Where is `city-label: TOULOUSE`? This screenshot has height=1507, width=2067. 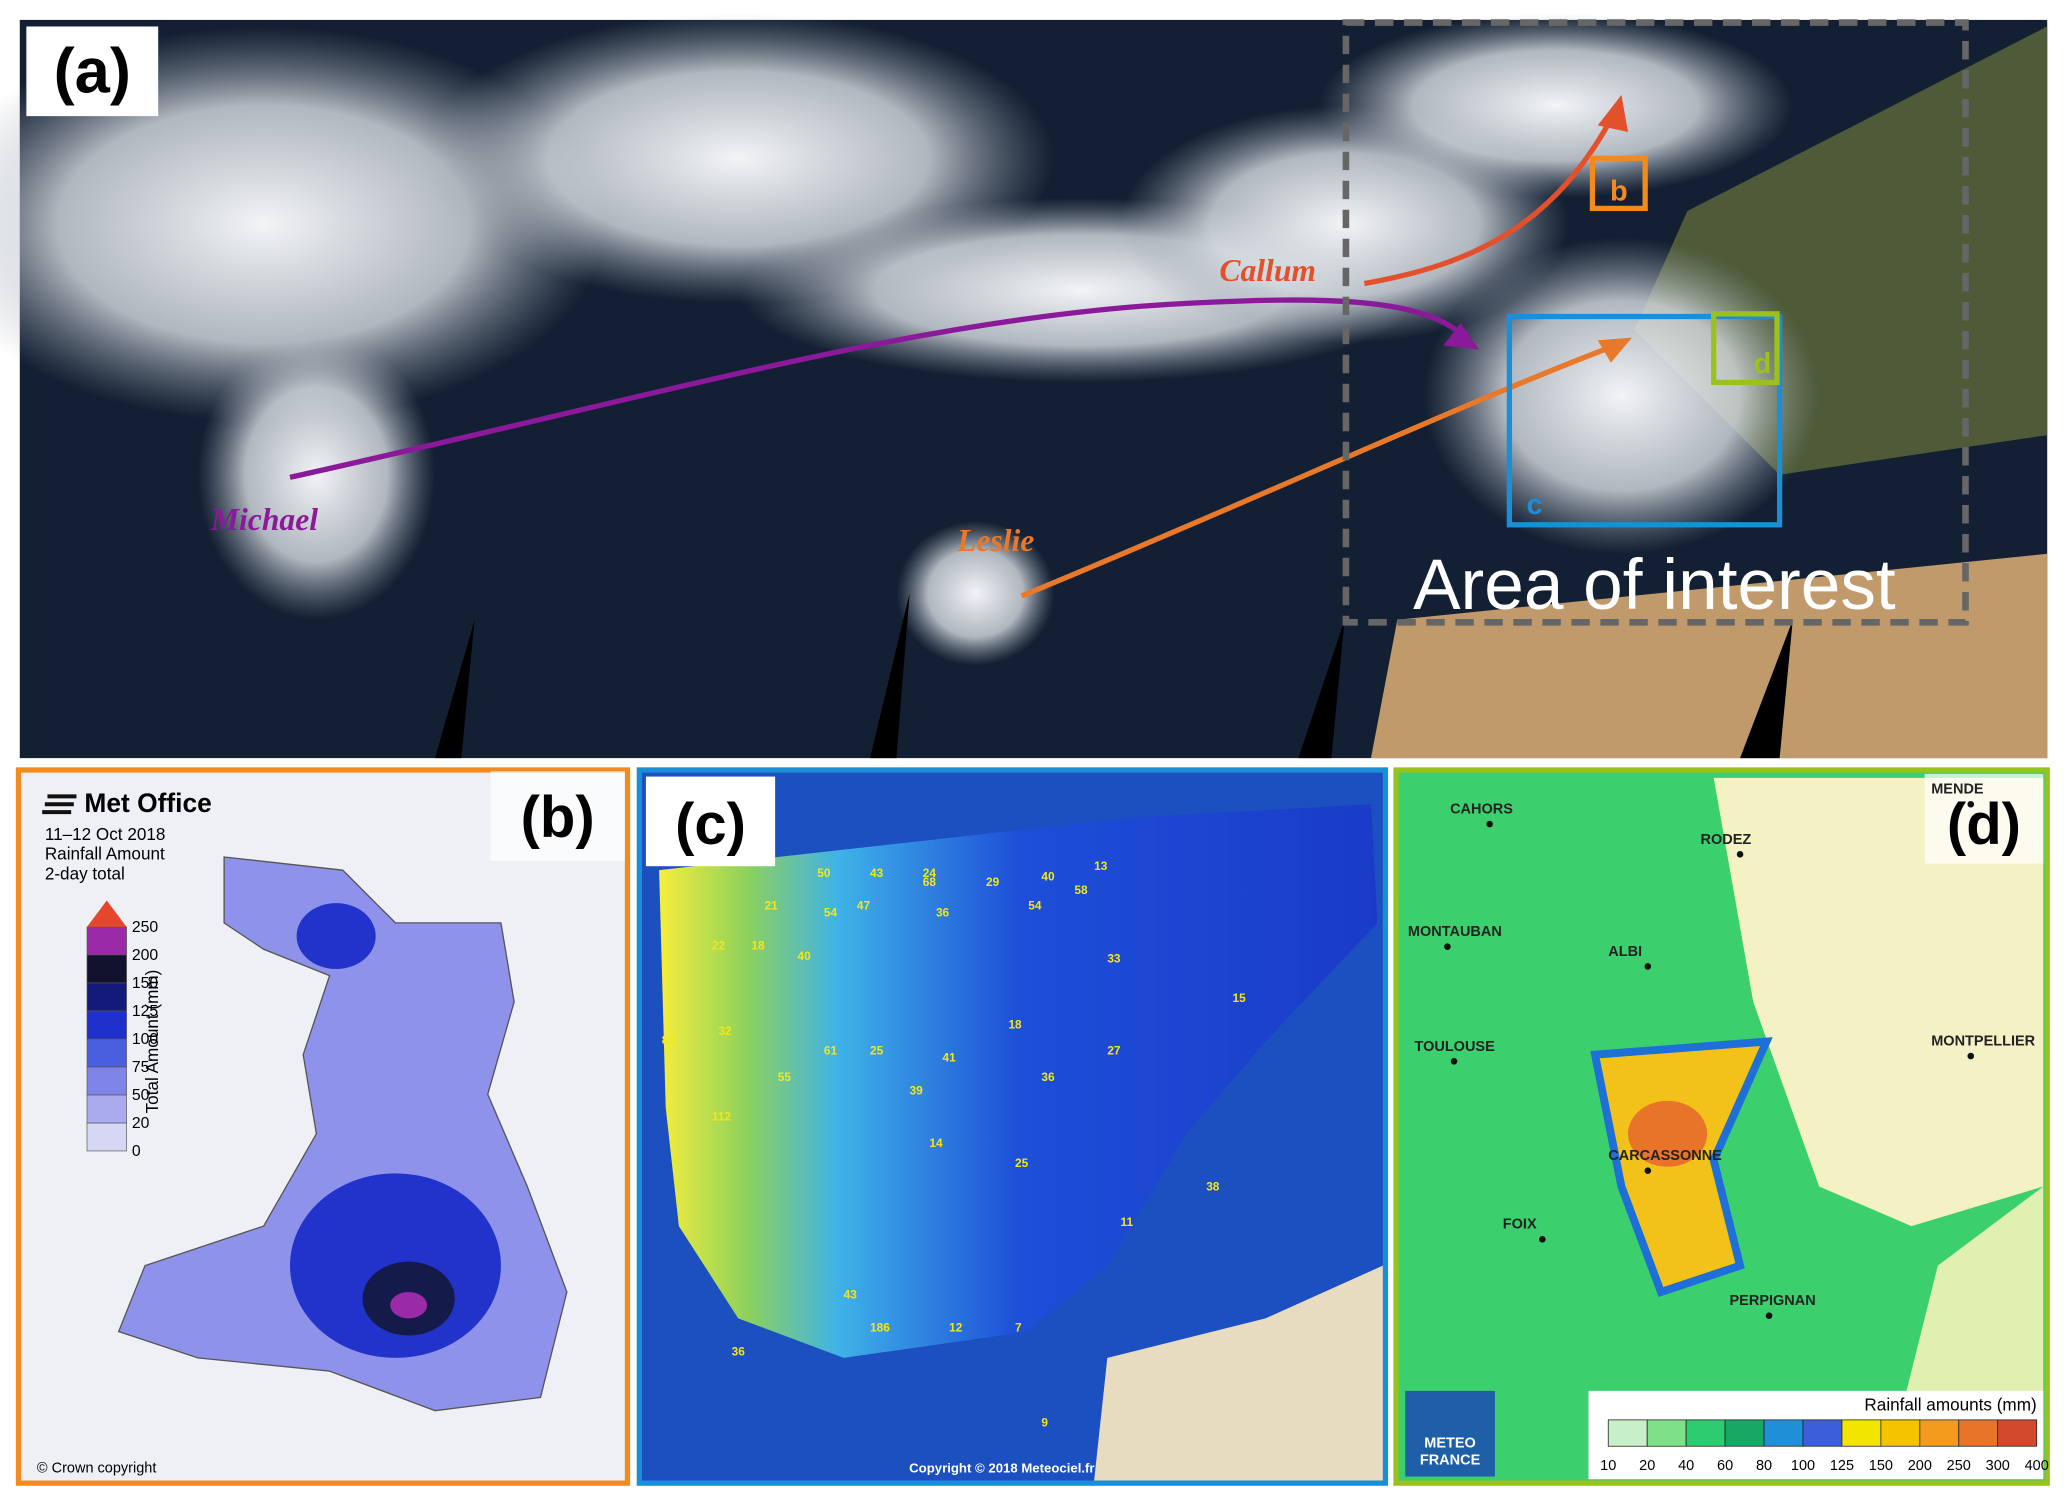 city-label: TOULOUSE is located at coordinates (1454, 1047).